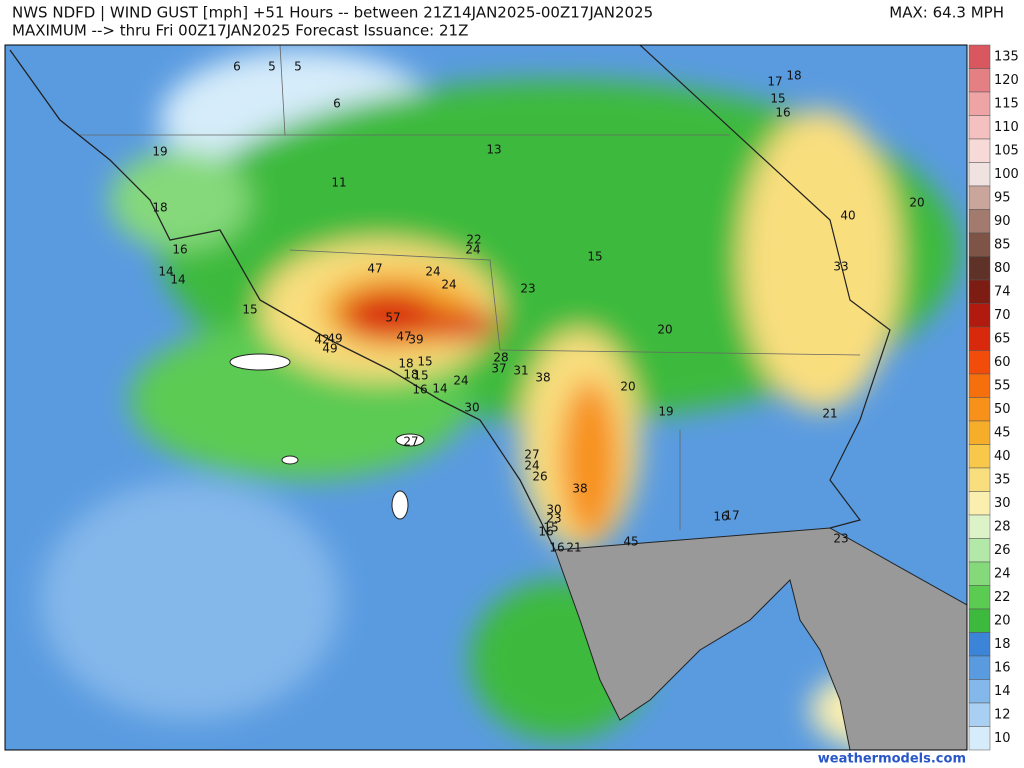  I want to click on legend-label: 18, so click(1002, 644).